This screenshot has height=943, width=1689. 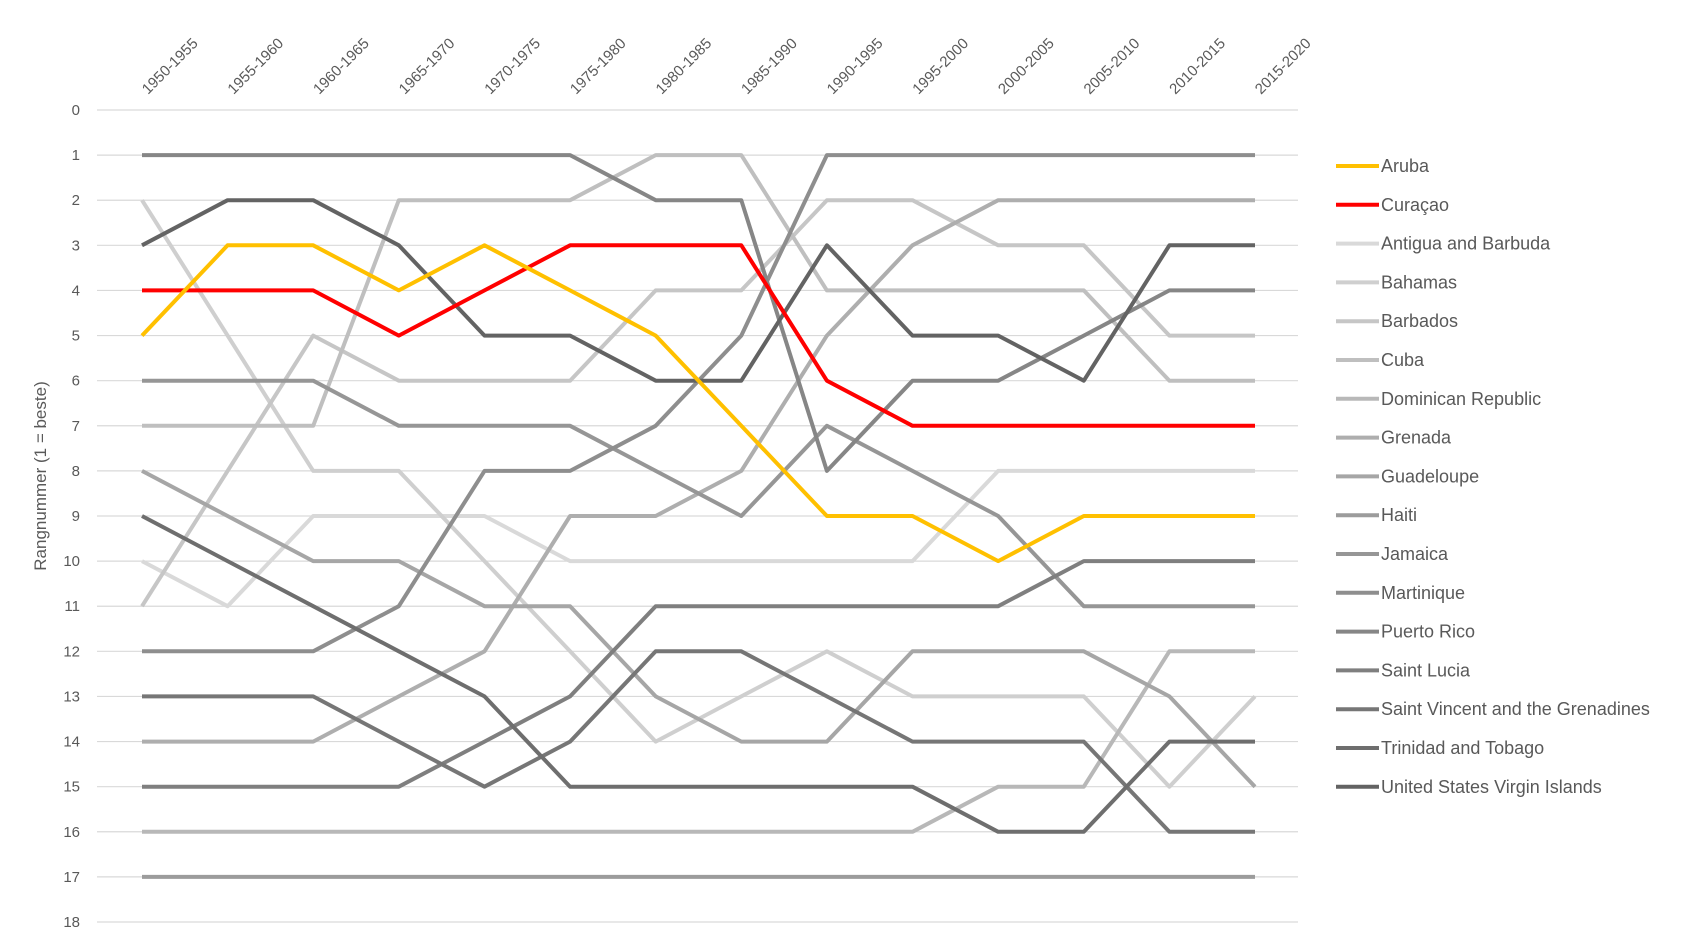 What do you see at coordinates (1462, 748) in the screenshot?
I see `legend-label: Trinidad and Tobago` at bounding box center [1462, 748].